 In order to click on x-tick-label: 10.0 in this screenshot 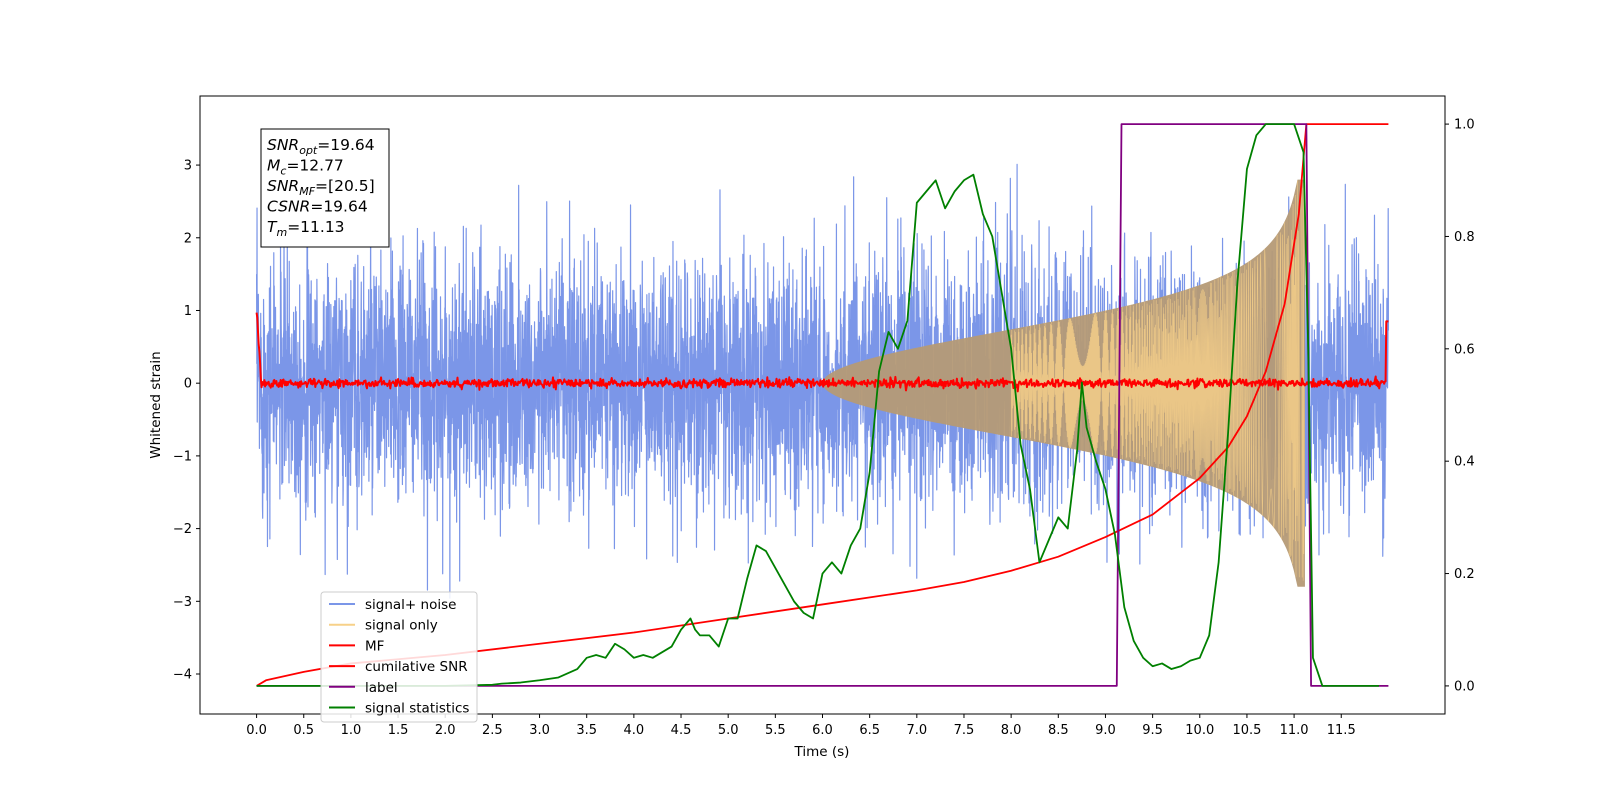, I will do `click(1199, 730)`.